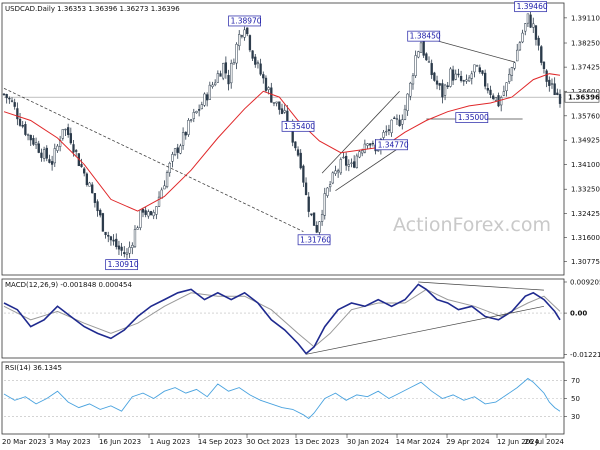 The image size is (600, 450). I want to click on macd-trendline, so click(425, 330).